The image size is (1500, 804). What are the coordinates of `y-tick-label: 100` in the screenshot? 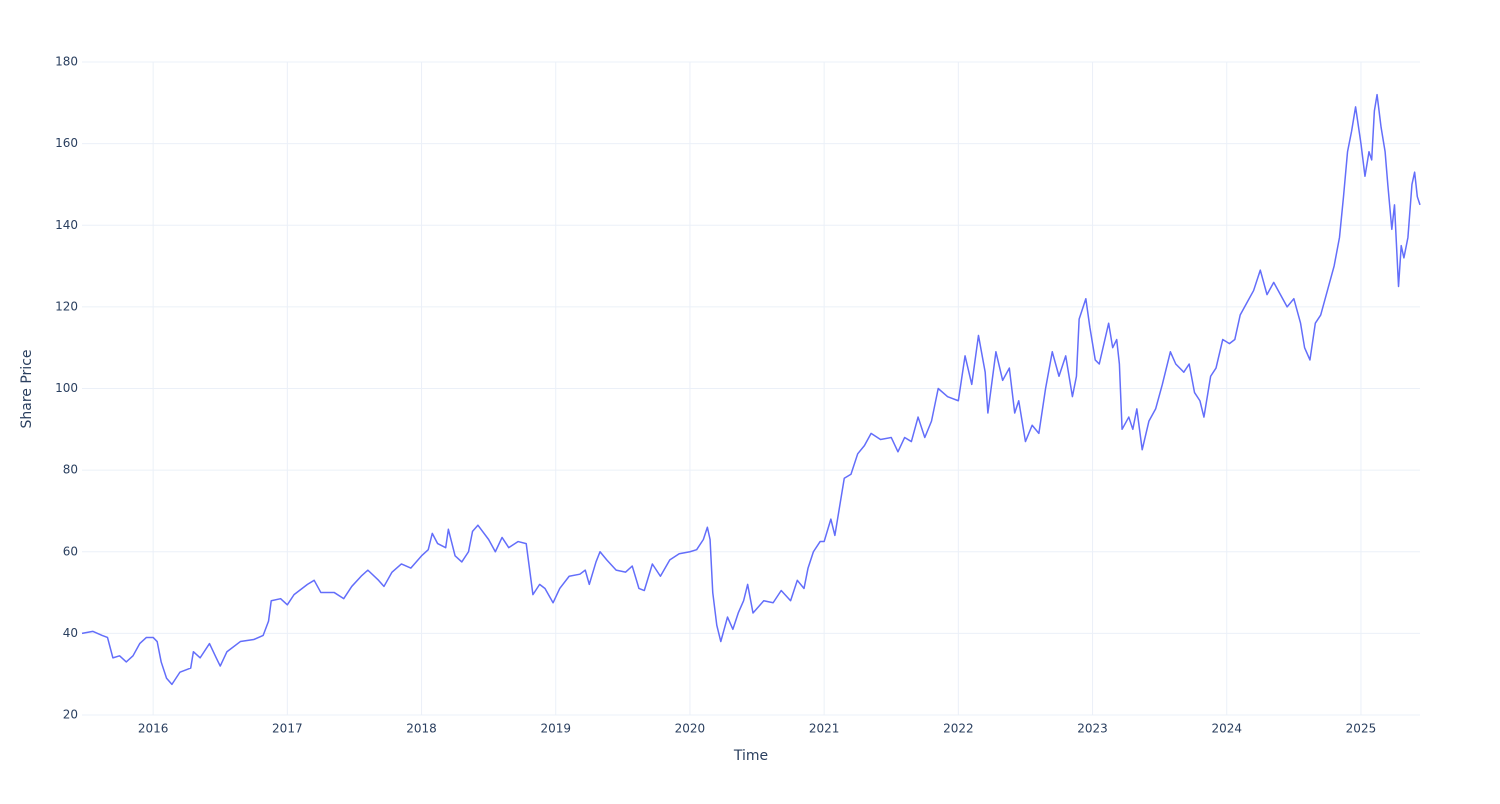 It's located at (66, 388).